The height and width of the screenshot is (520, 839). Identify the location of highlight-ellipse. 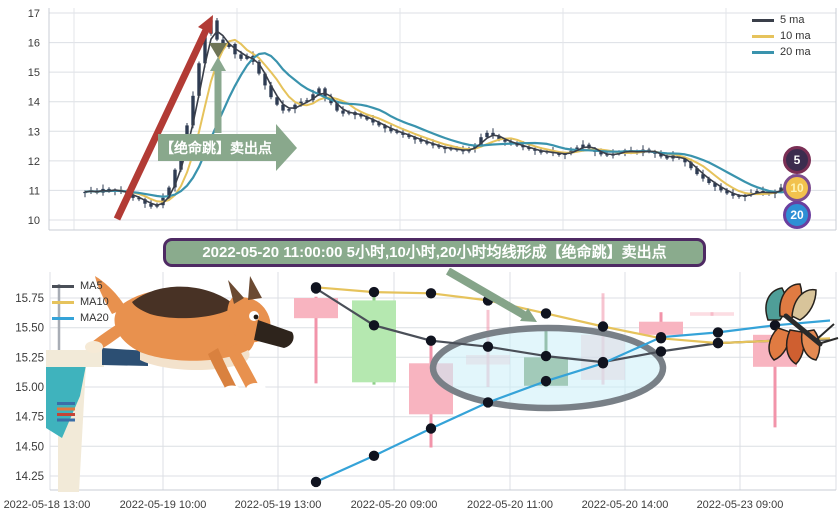
(548, 368).